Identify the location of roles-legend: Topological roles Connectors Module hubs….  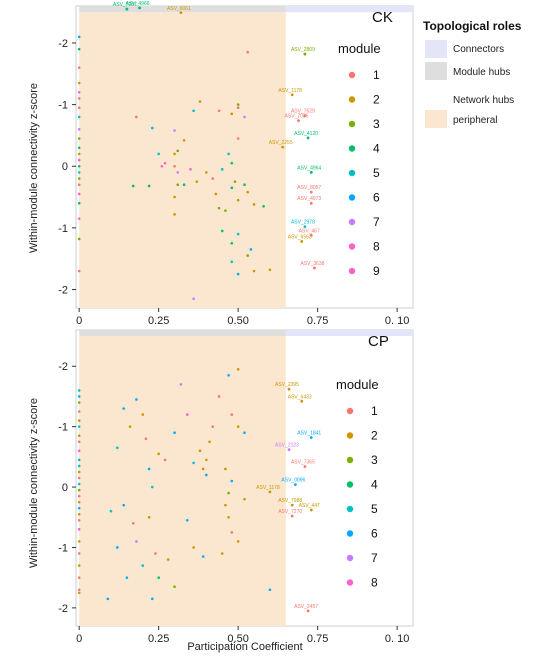
(472, 73).